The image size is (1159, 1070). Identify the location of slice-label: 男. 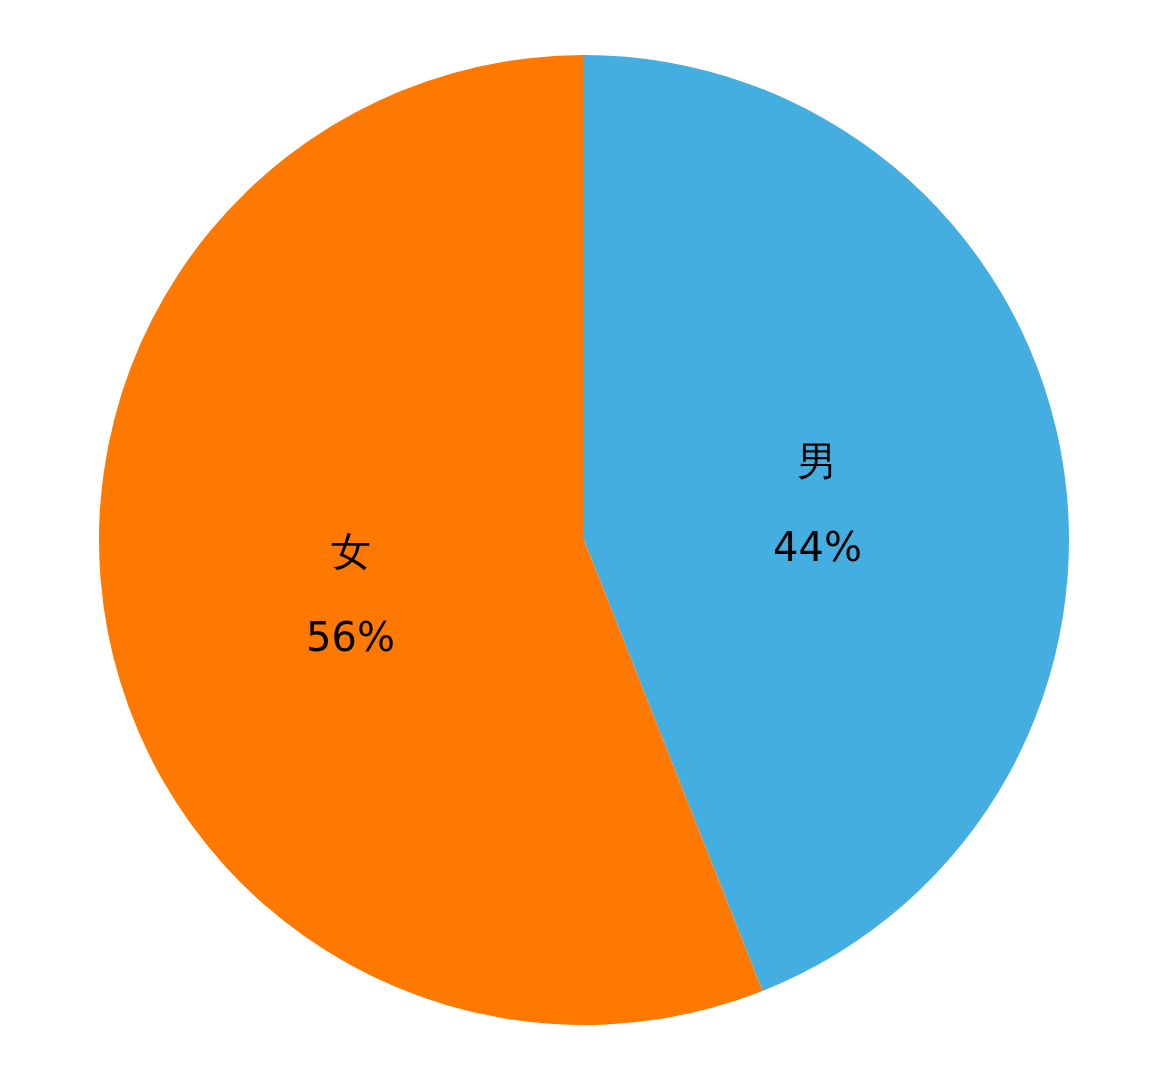
(817, 461).